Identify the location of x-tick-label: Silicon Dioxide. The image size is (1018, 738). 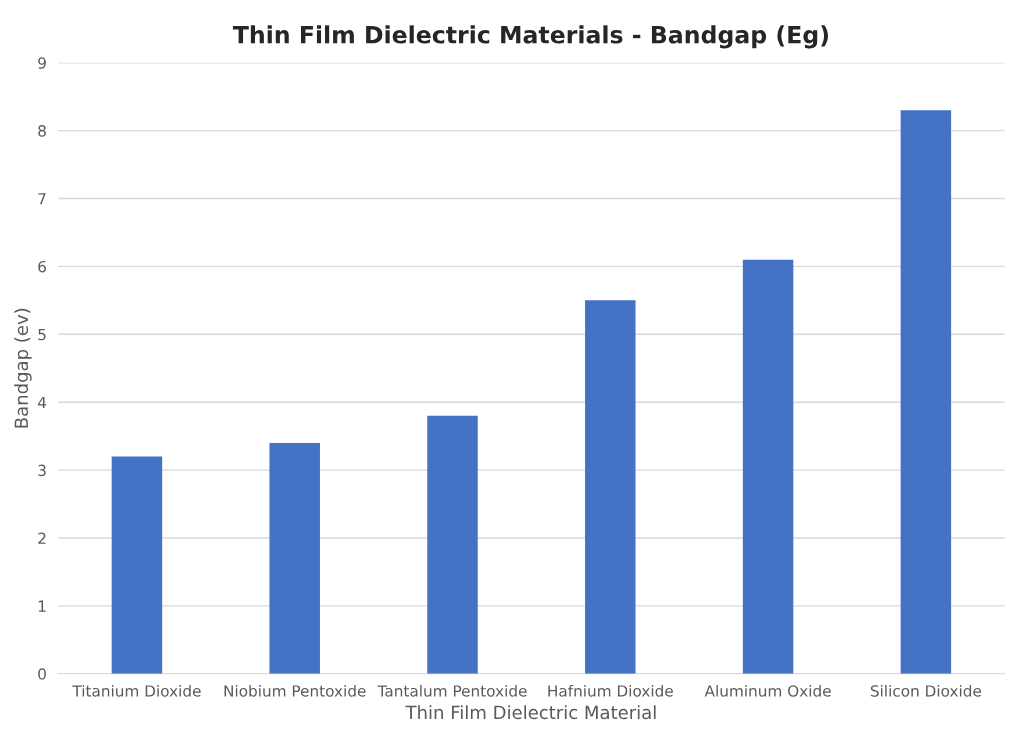
(926, 690).